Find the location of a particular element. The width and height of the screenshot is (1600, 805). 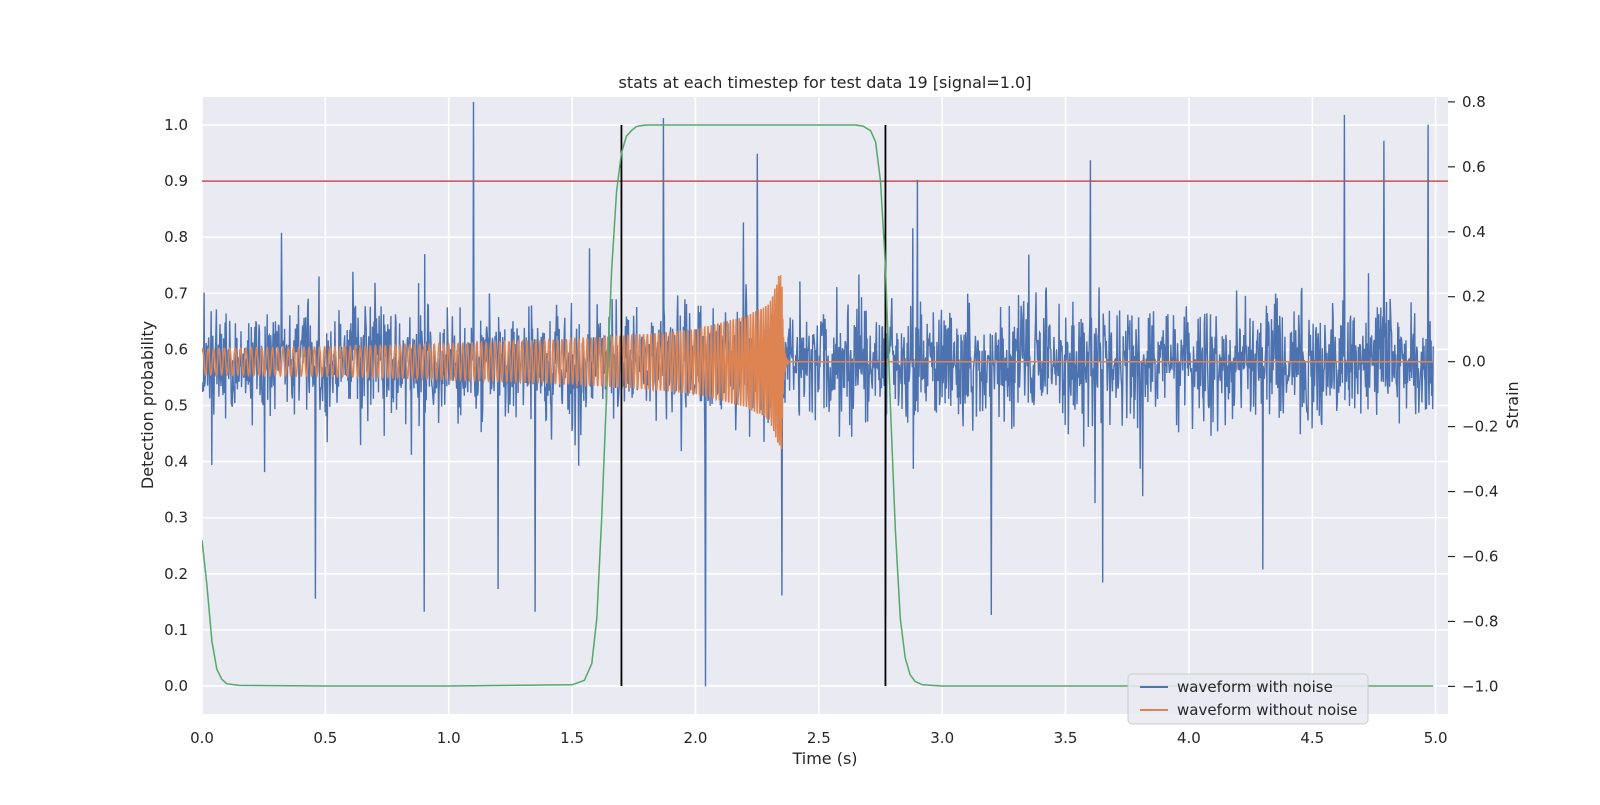

y2-tick-label: 0.4 is located at coordinates (1474, 232).